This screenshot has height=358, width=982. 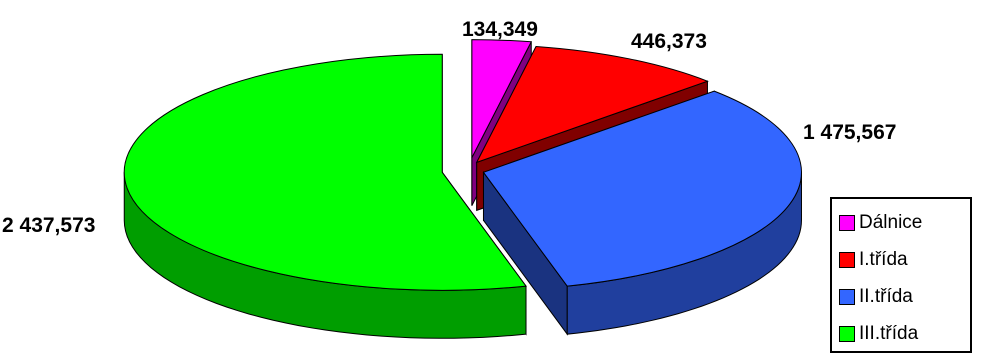 I want to click on data-label-dalnice: 134,349, so click(x=500, y=29).